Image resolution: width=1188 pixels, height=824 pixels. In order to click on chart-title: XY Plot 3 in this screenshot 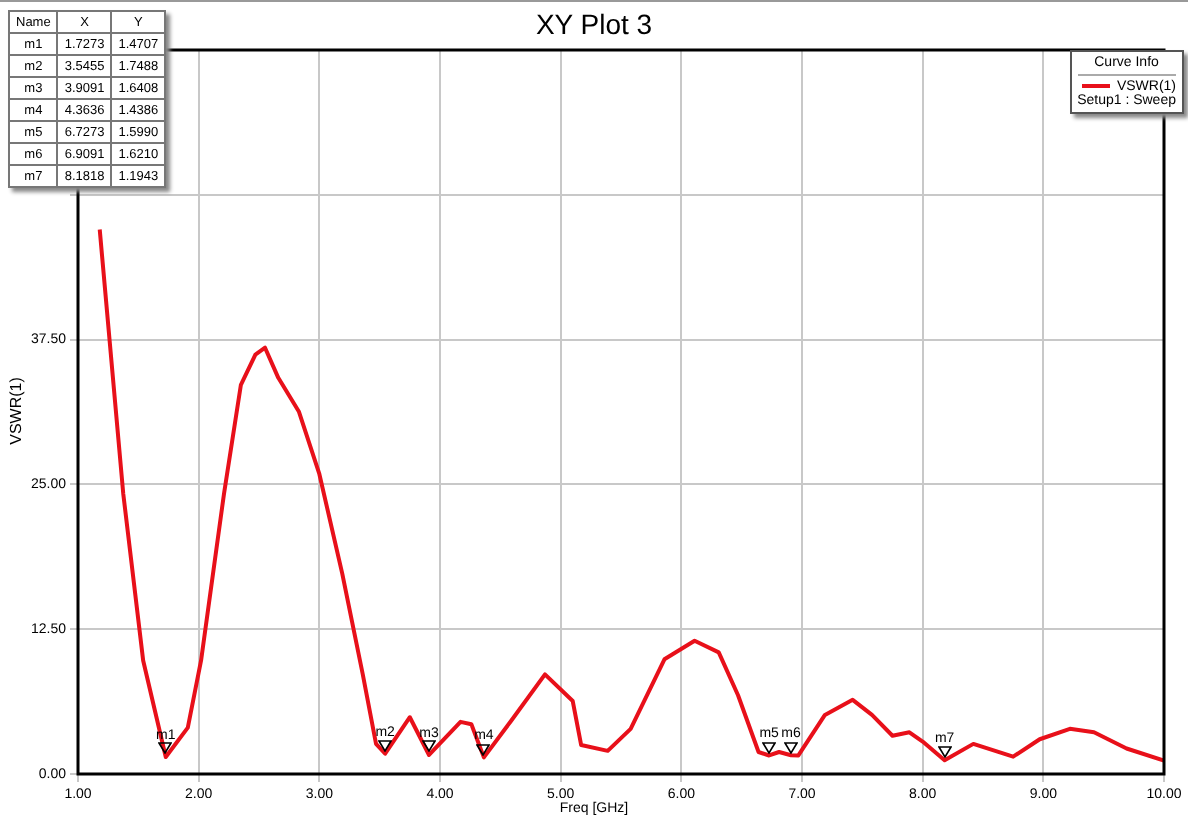, I will do `click(594, 24)`.